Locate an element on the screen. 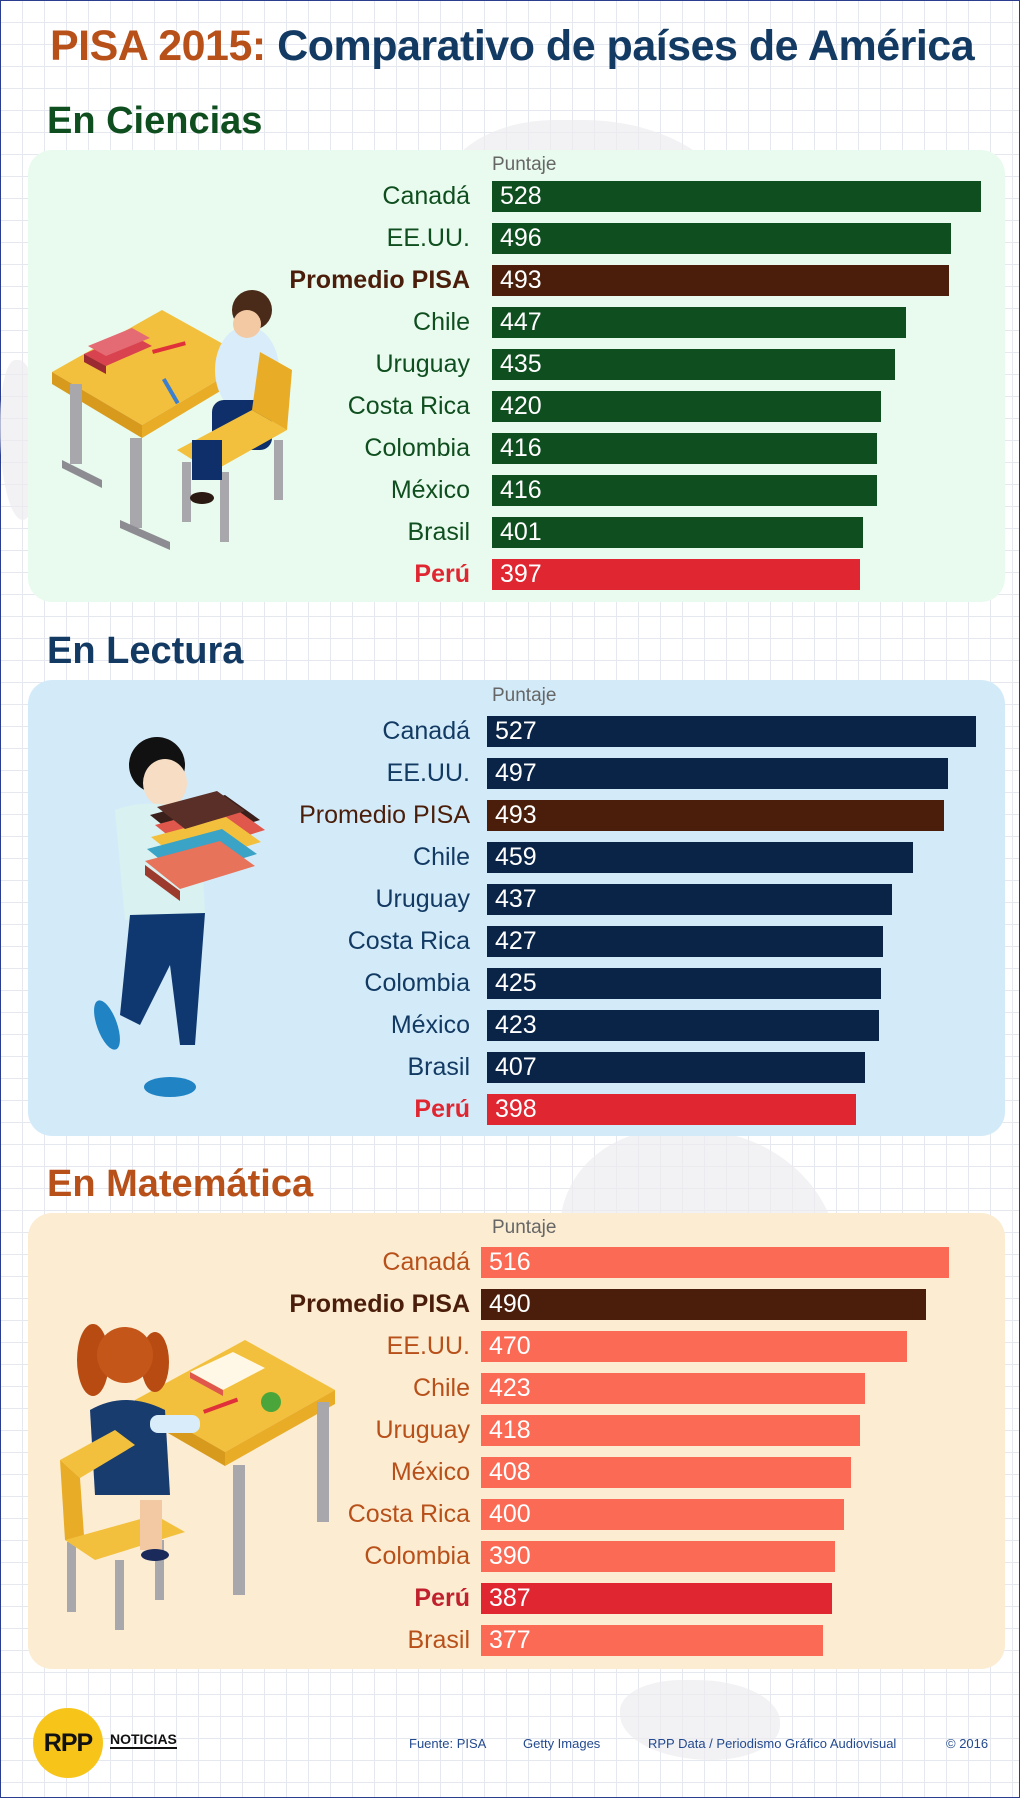 This screenshot has width=1020, height=1798. bar: 516 is located at coordinates (715, 1262).